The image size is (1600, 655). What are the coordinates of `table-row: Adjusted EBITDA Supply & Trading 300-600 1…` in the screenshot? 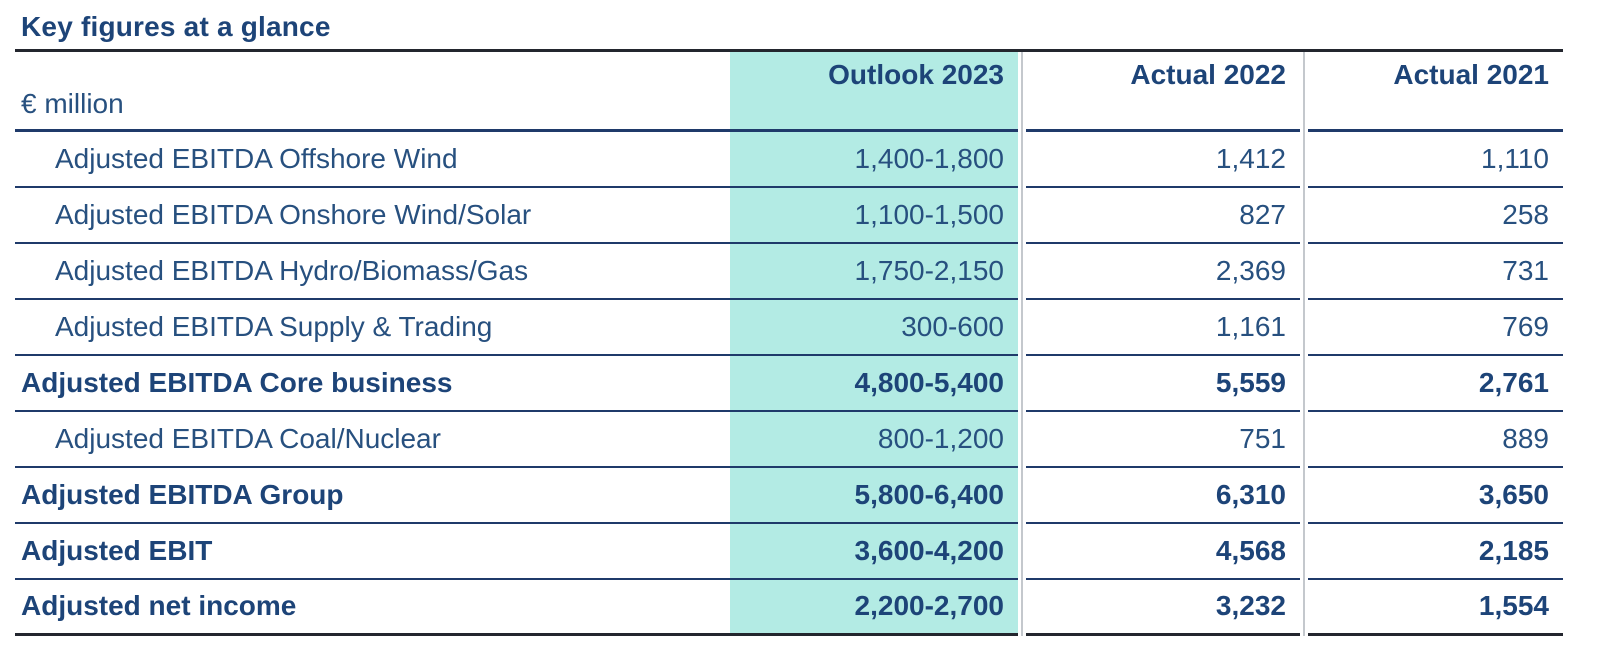 It's located at (789, 327).